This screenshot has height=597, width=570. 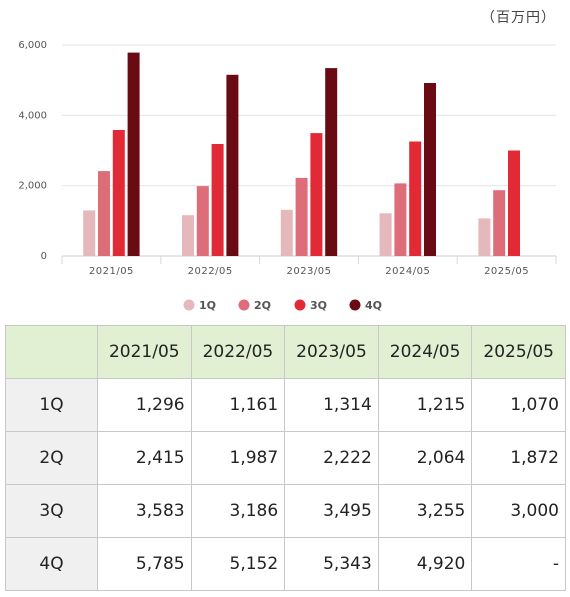 I want to click on legend-label: 4Q, so click(x=373, y=305).